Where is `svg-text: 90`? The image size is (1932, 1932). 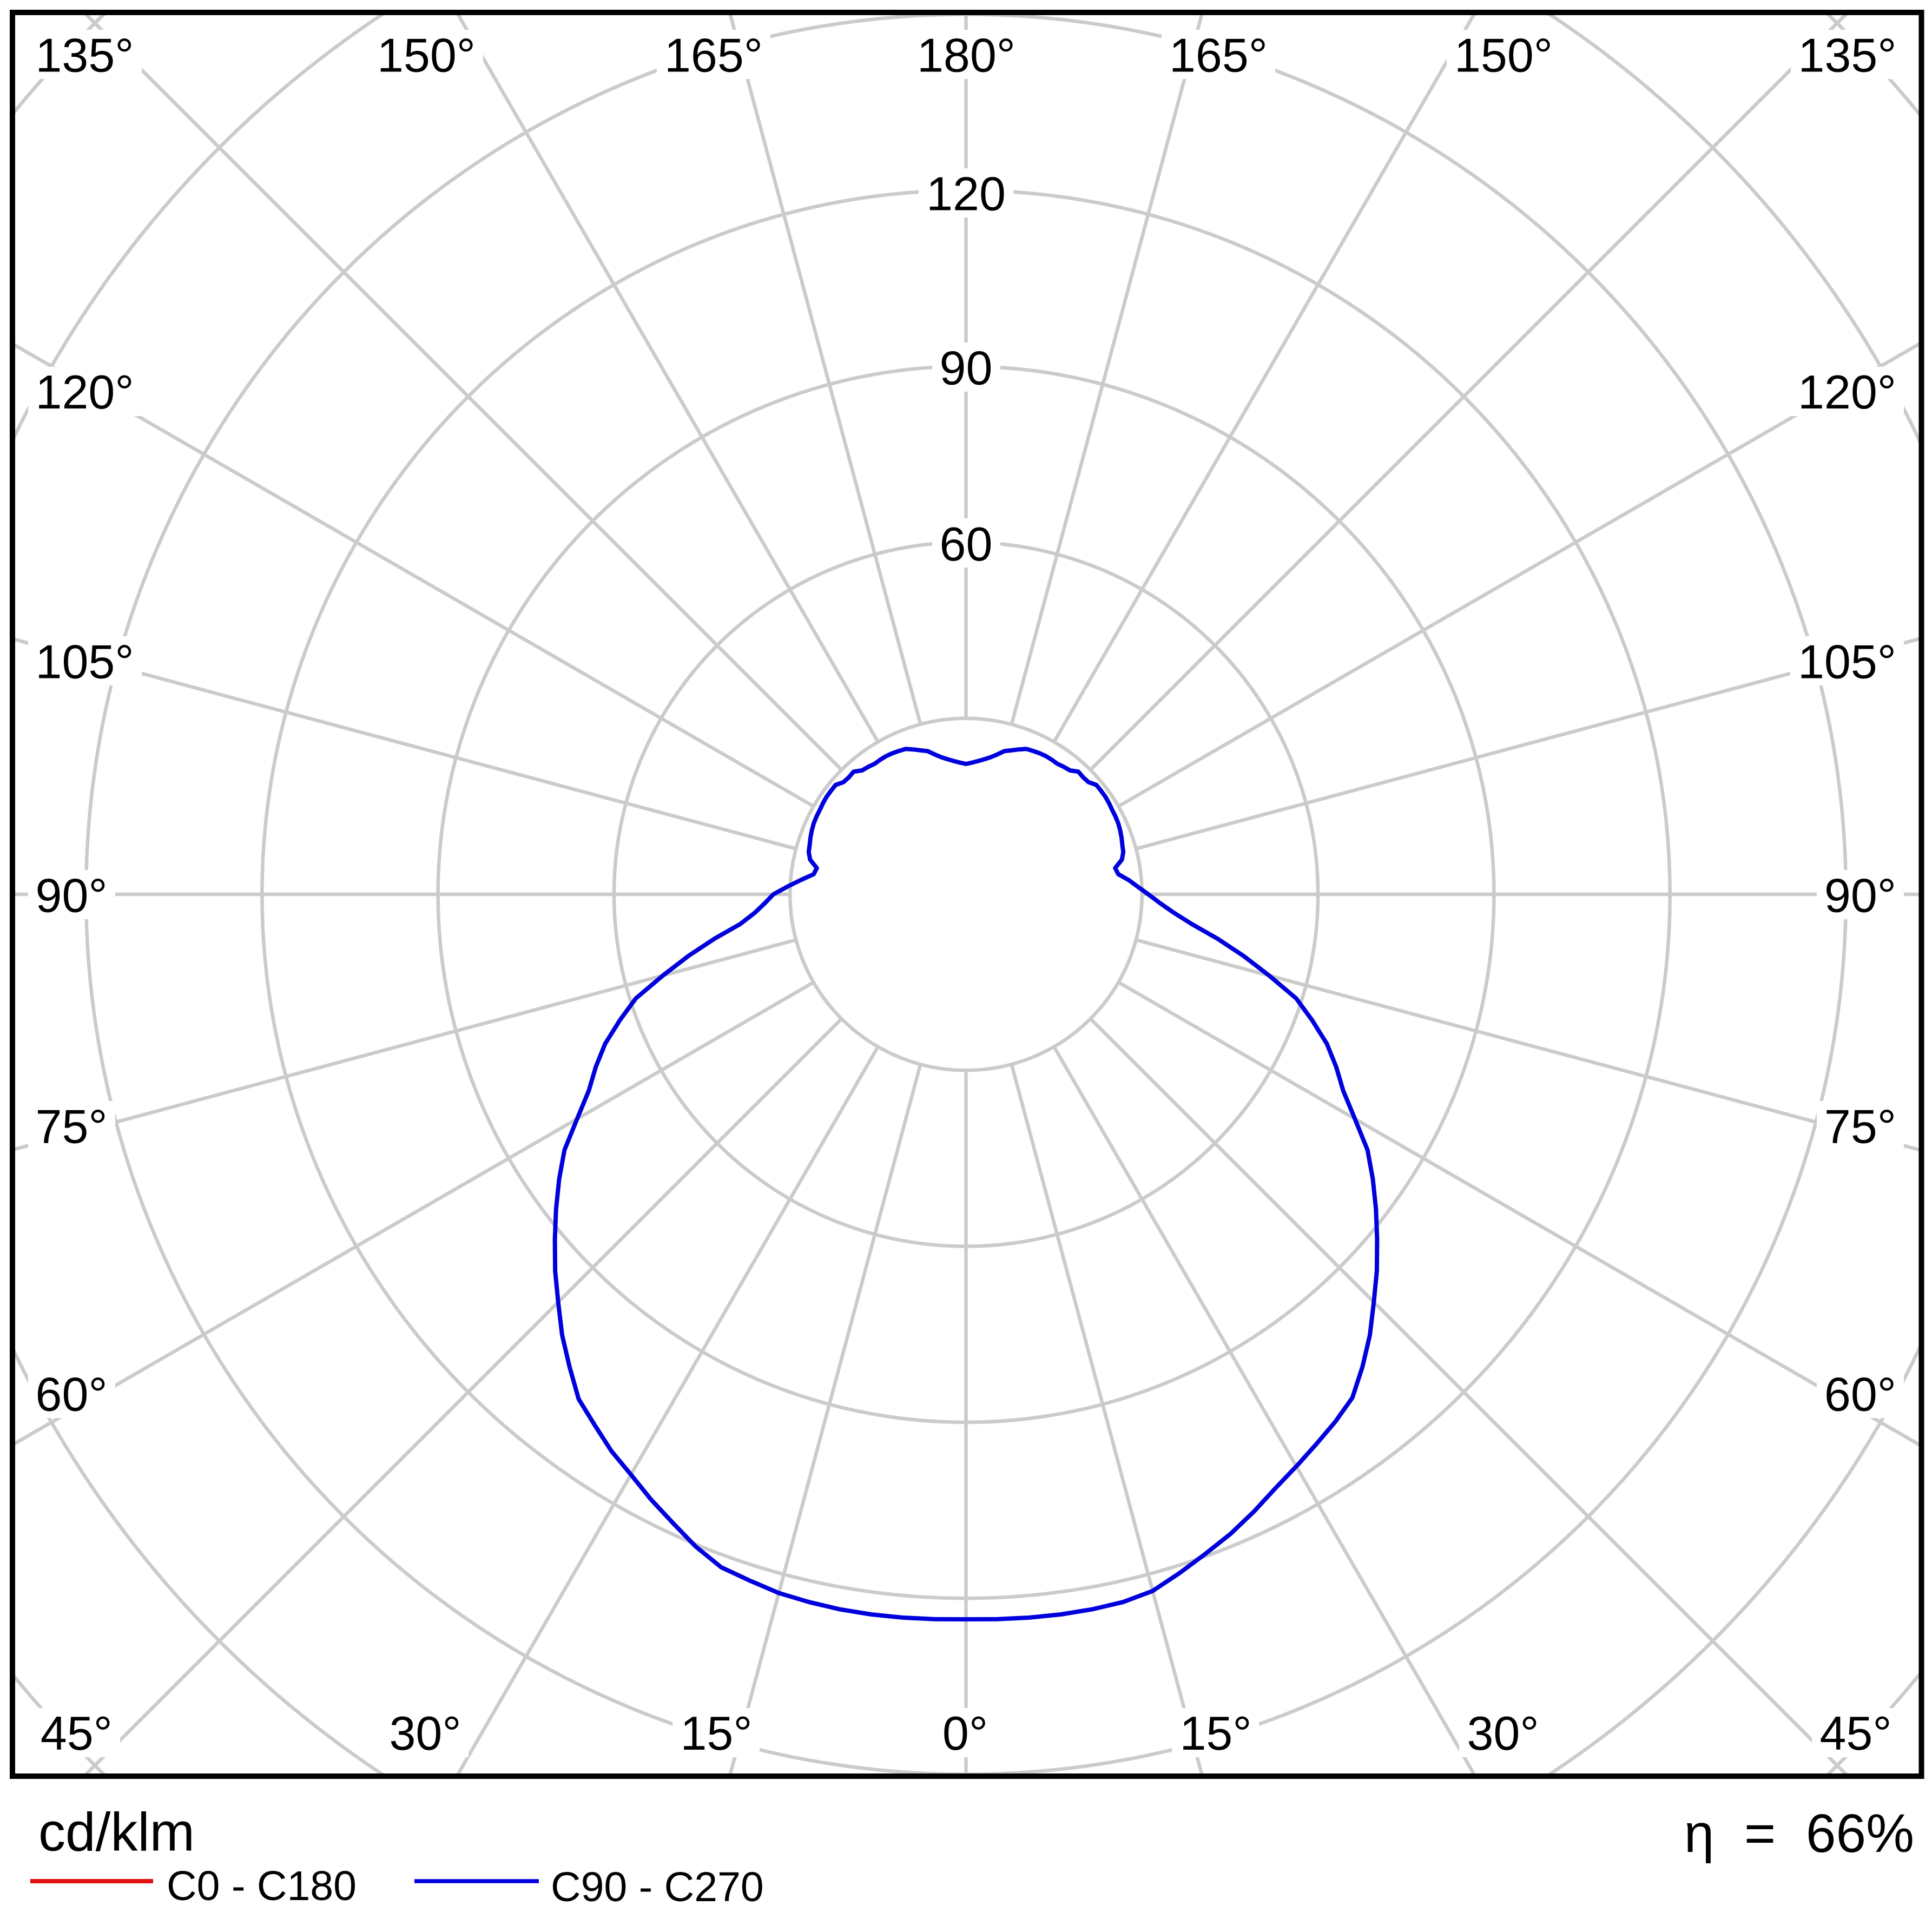 svg-text: 90 is located at coordinates (966, 368).